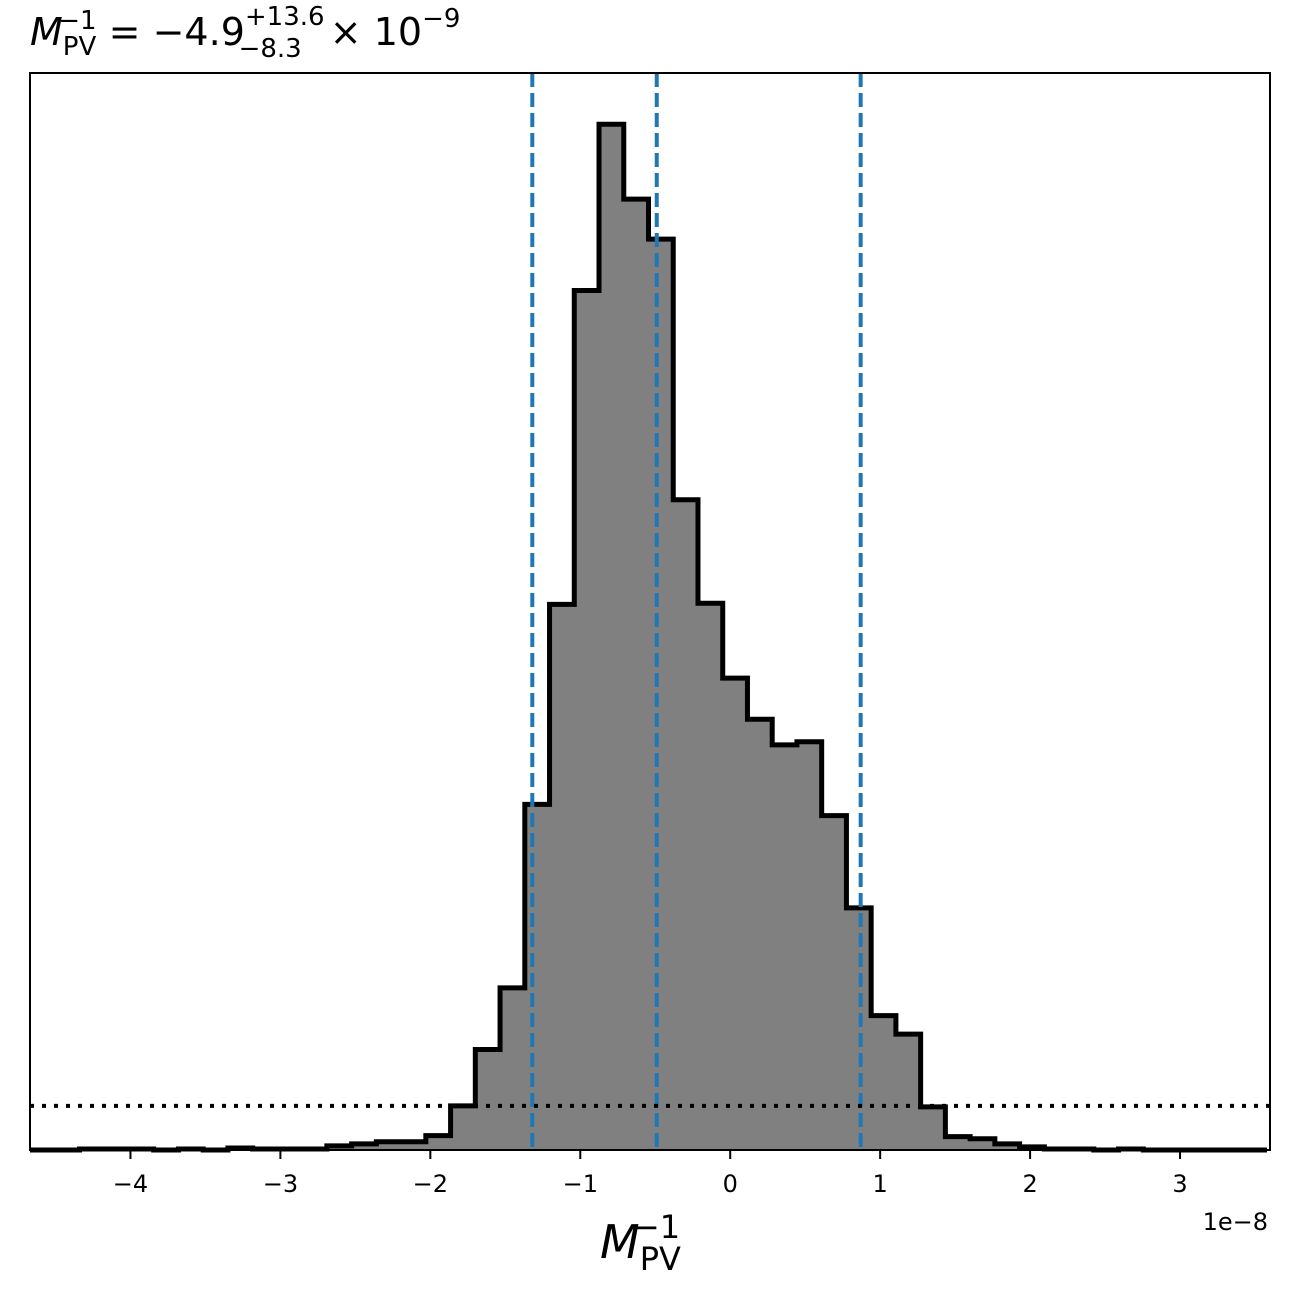 This screenshot has width=1289, height=1293. I want to click on xlabel-symbol: M, so click(620, 1242).